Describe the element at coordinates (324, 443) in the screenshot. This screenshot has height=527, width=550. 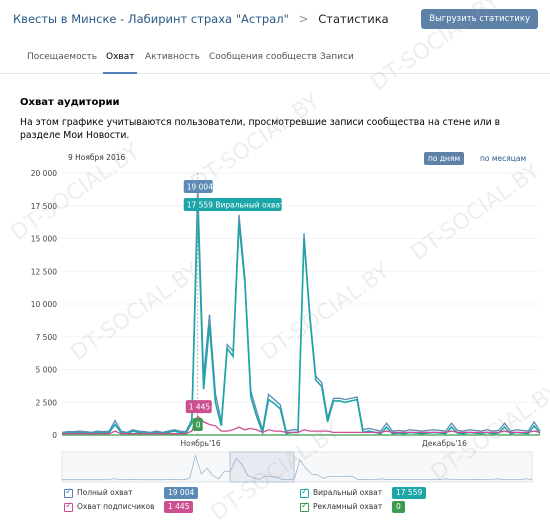
I see `x-axis-labels: Ноябрь'16 Декабрь'16` at that location.